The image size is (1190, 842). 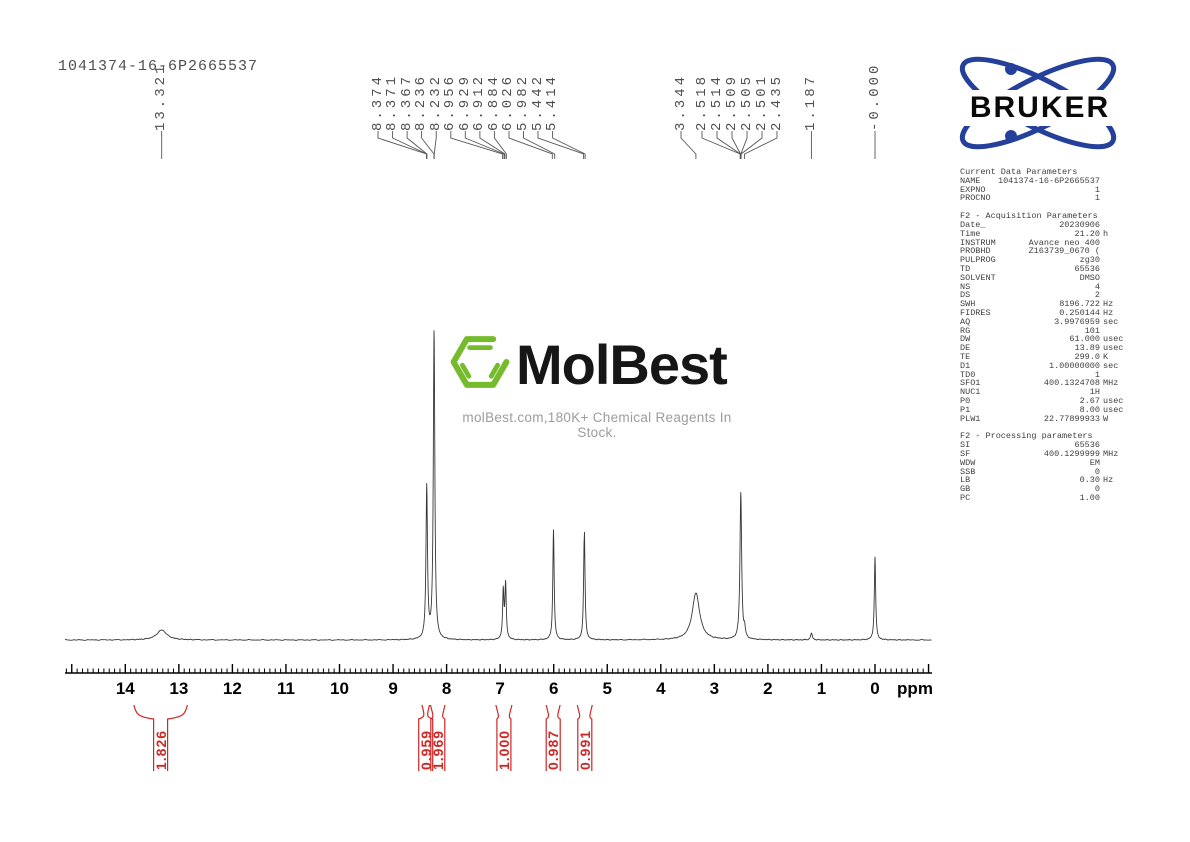 I want to click on parameter-value: 0.250144, so click(x=1079, y=312).